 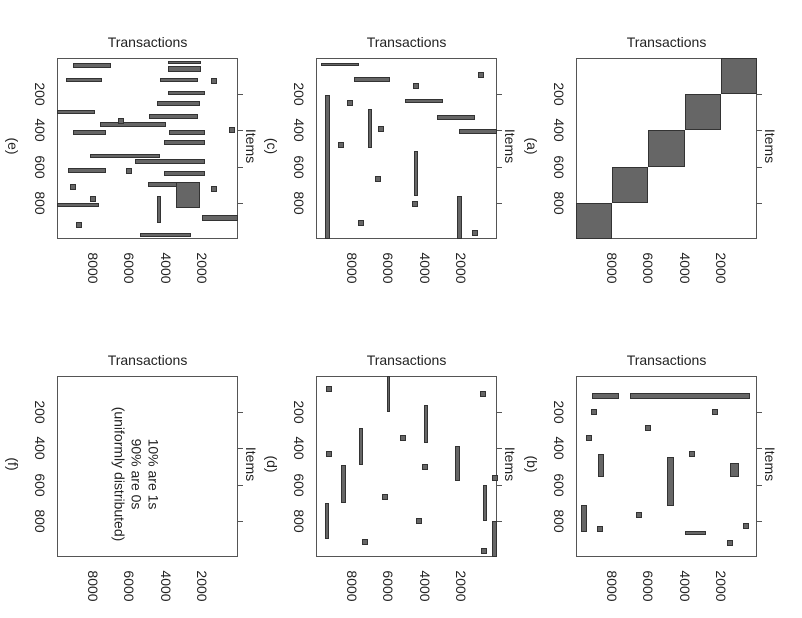 What do you see at coordinates (352, 268) in the screenshot?
I see `panel-c-xtick-label: 8000` at bounding box center [352, 268].